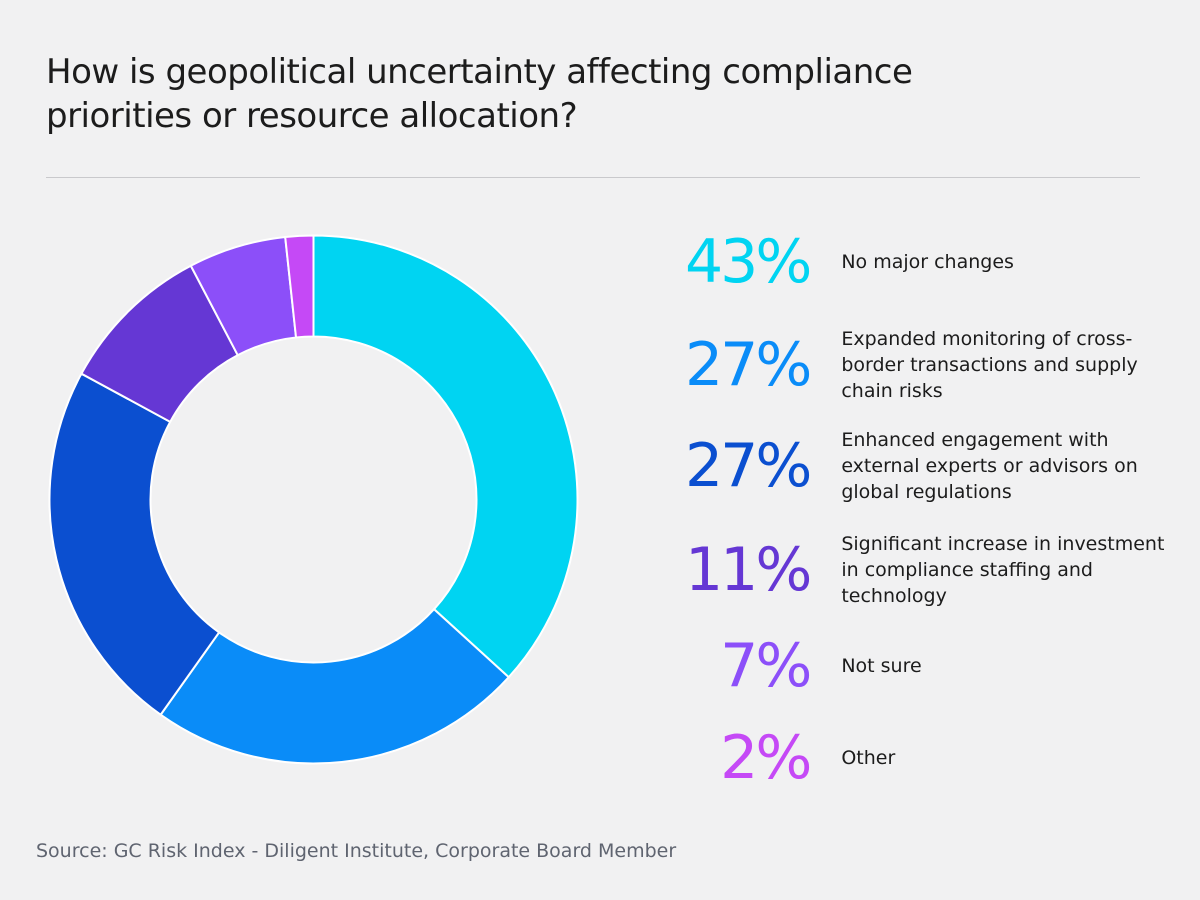 Image resolution: width=1200 pixels, height=900 pixels. Describe the element at coordinates (868, 758) in the screenshot. I see `legend-label: Other` at that location.